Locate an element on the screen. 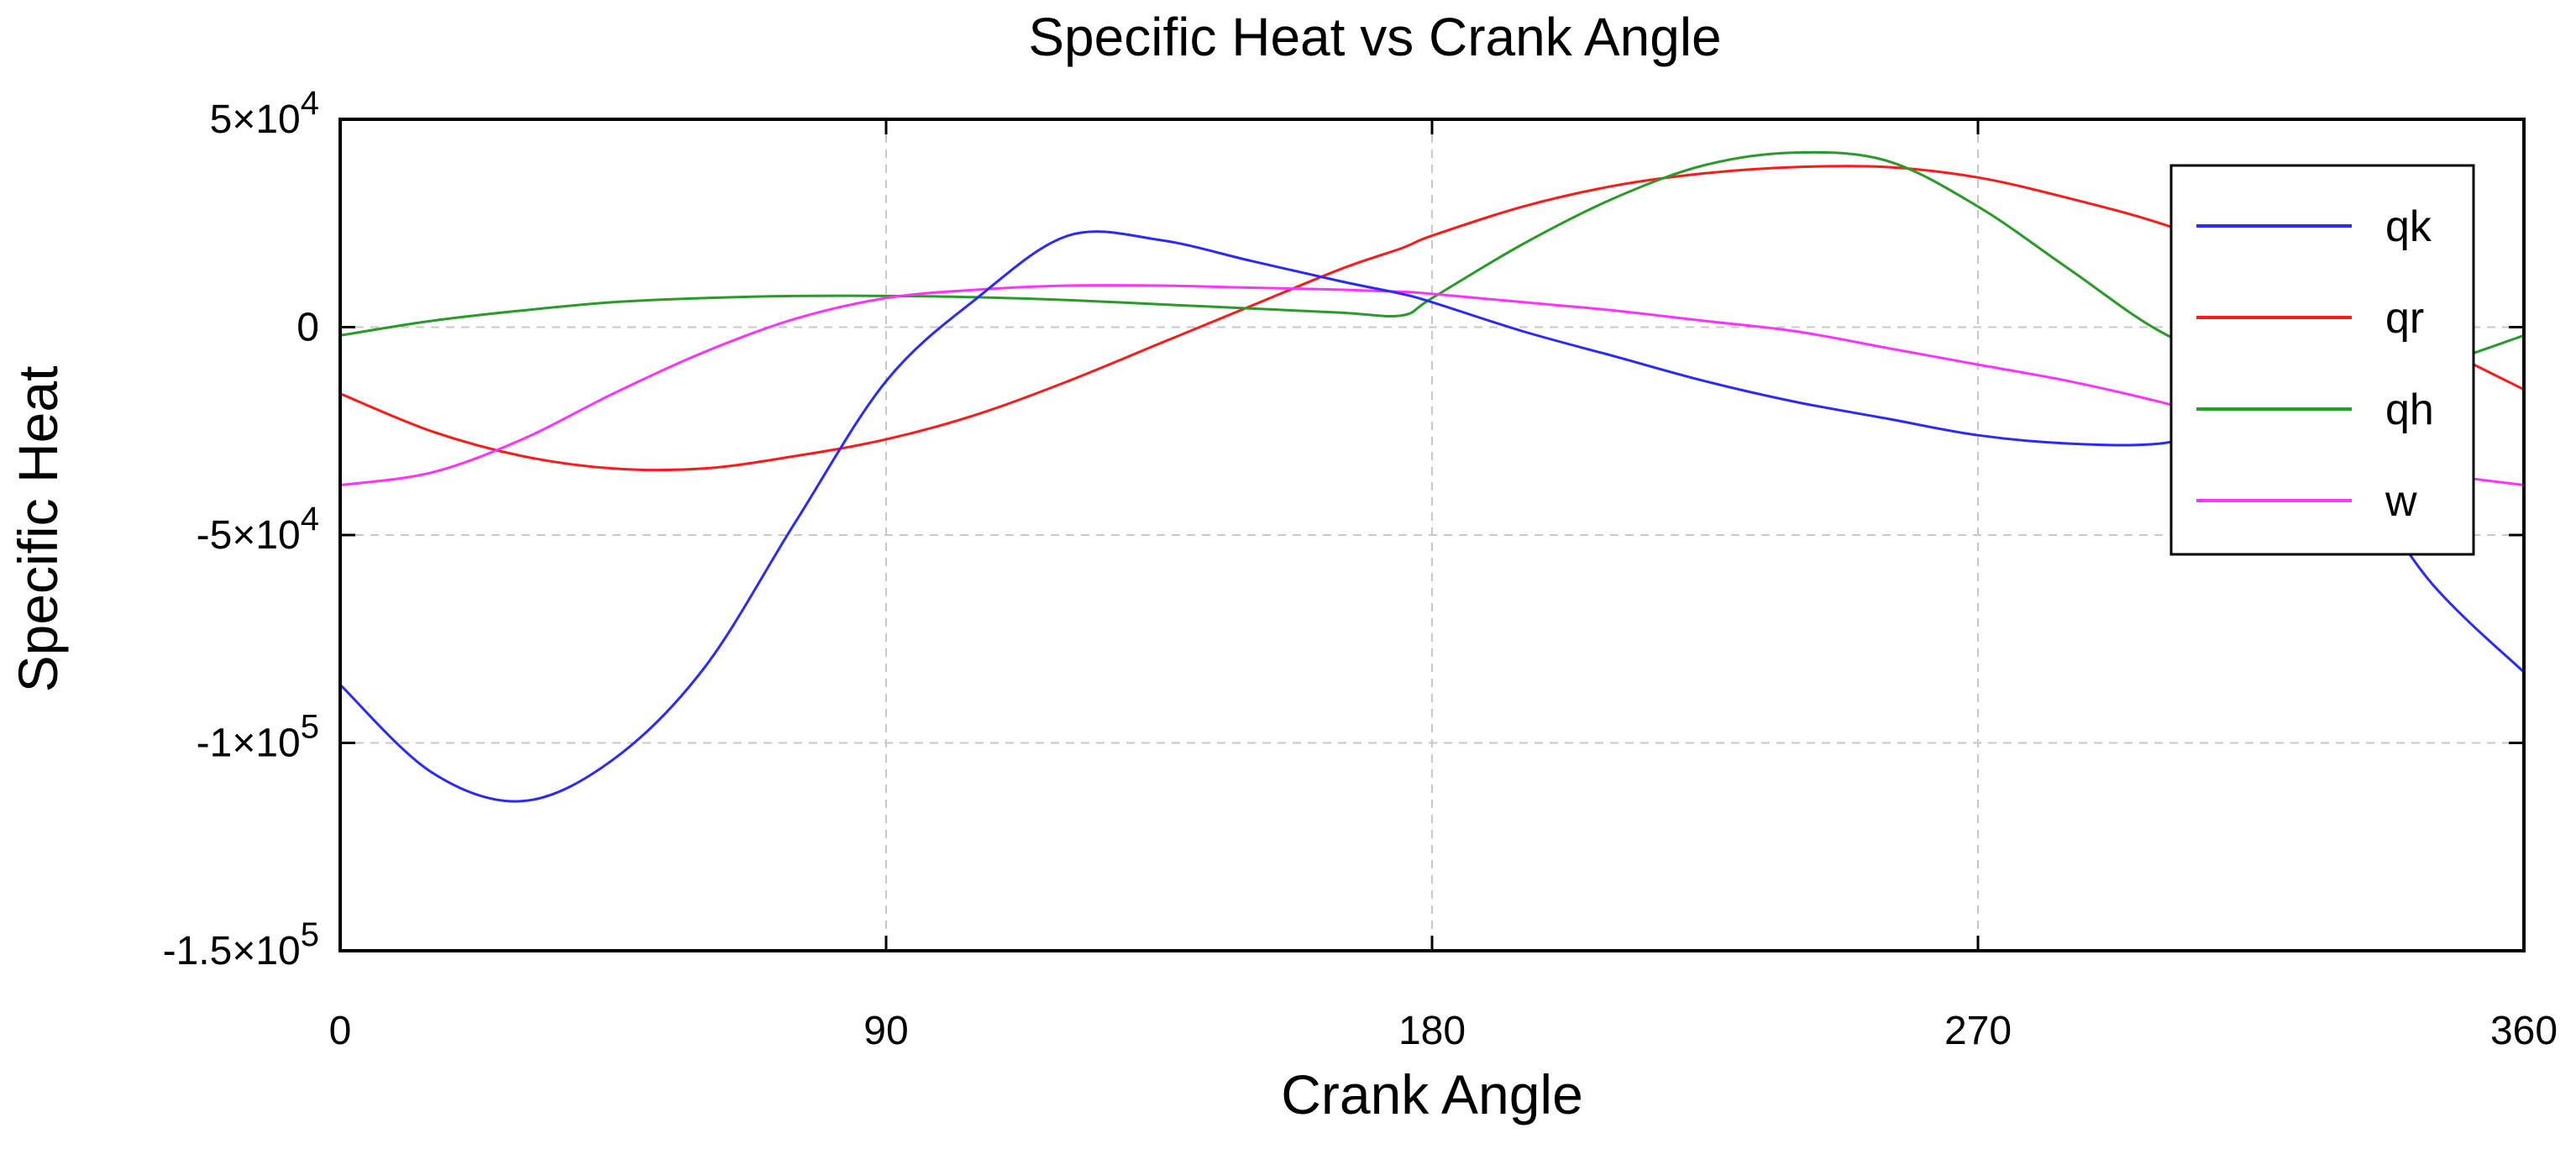 Image resolution: width=2576 pixels, height=1149 pixels. x-tick-label: 180 is located at coordinates (1432, 1031).